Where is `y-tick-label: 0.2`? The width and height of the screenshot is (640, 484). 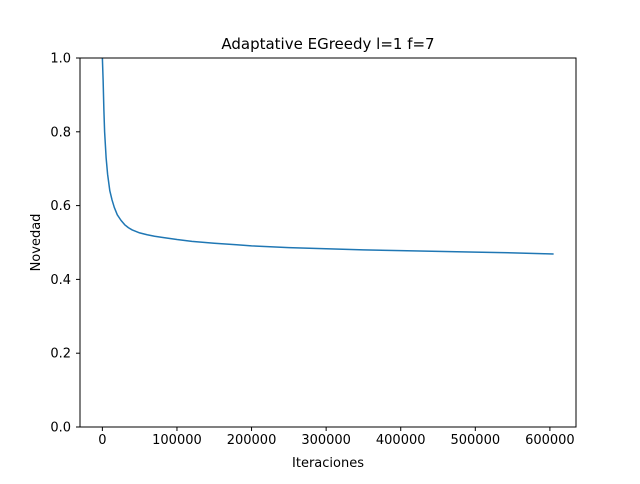 y-tick-label: 0.2 is located at coordinates (60, 354).